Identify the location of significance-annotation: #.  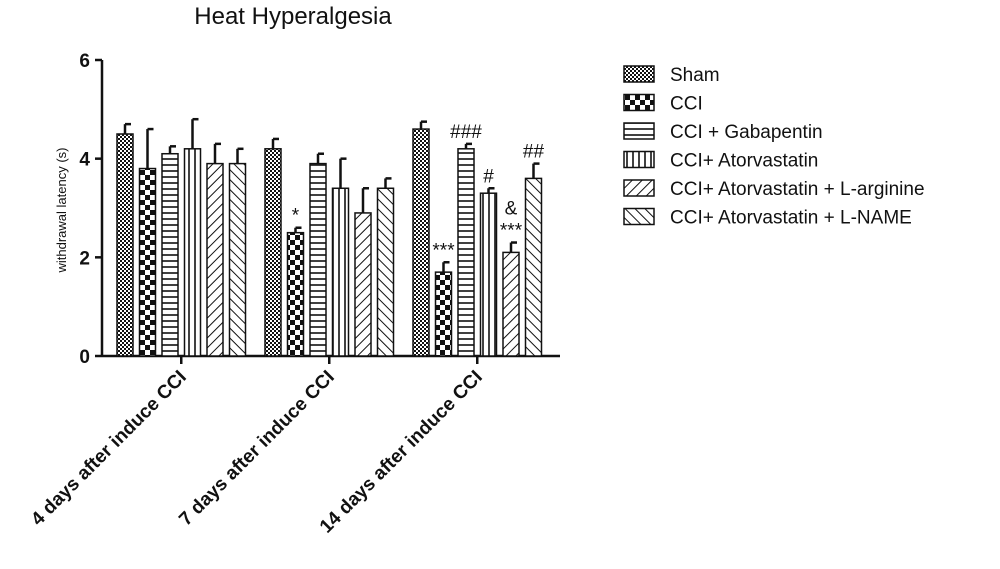
(488, 176).